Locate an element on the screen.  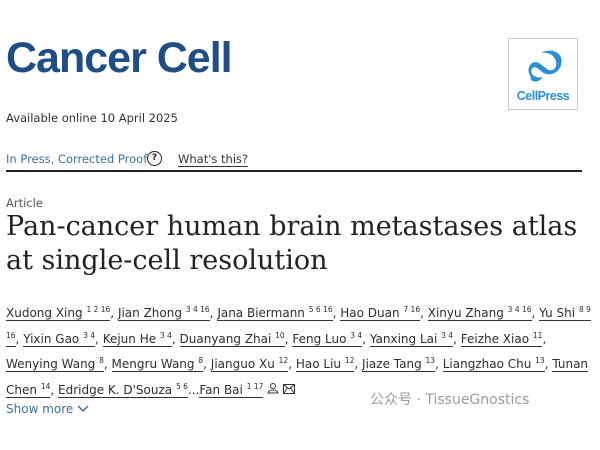
article-type: Article is located at coordinates (24, 203).